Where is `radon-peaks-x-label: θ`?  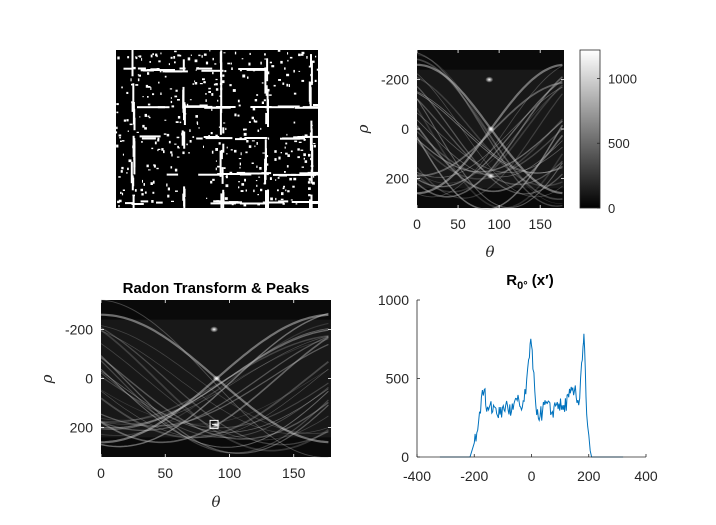 radon-peaks-x-label: θ is located at coordinates (215, 502).